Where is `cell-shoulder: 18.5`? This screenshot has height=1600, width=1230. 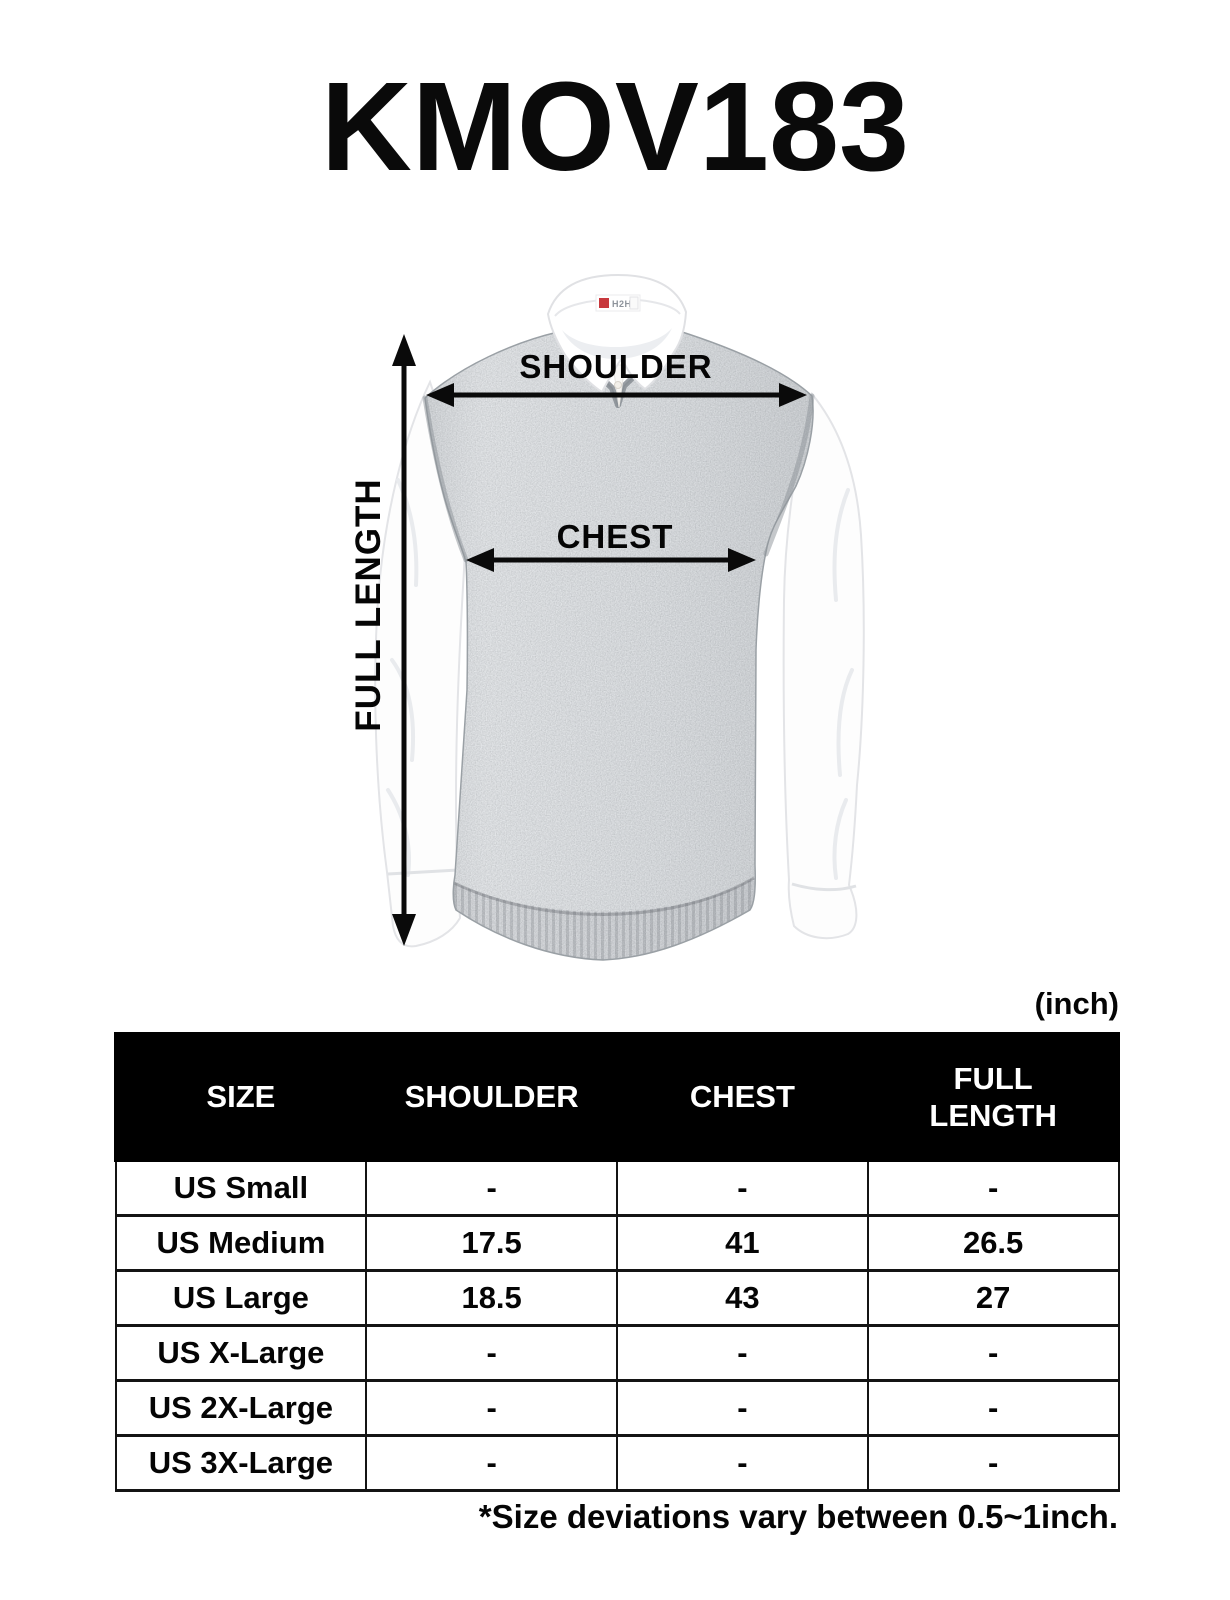
cell-shoulder: 18.5 is located at coordinates (491, 1298).